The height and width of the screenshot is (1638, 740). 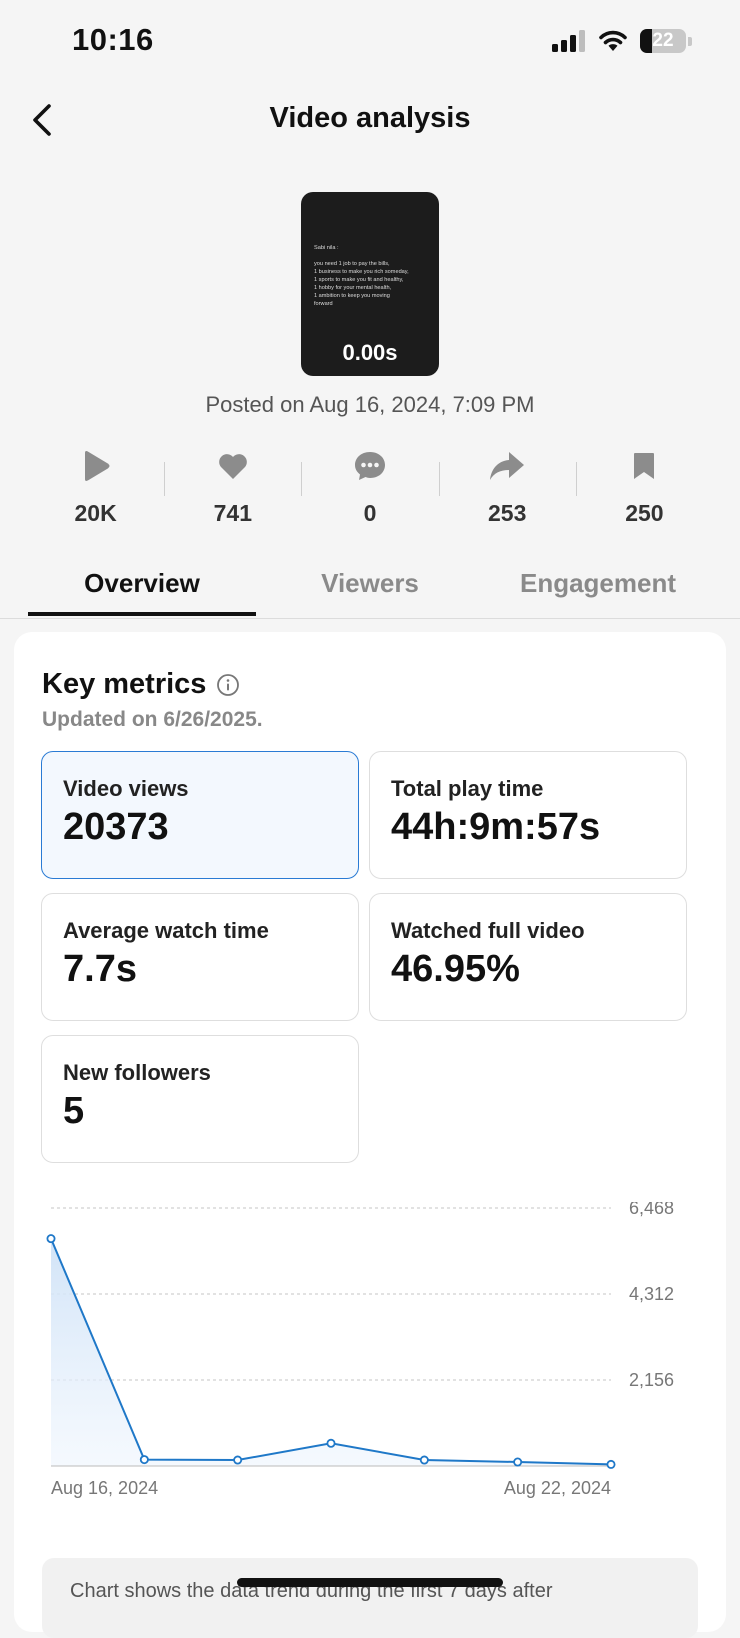 I want to click on stat-value: 741, so click(x=232, y=513).